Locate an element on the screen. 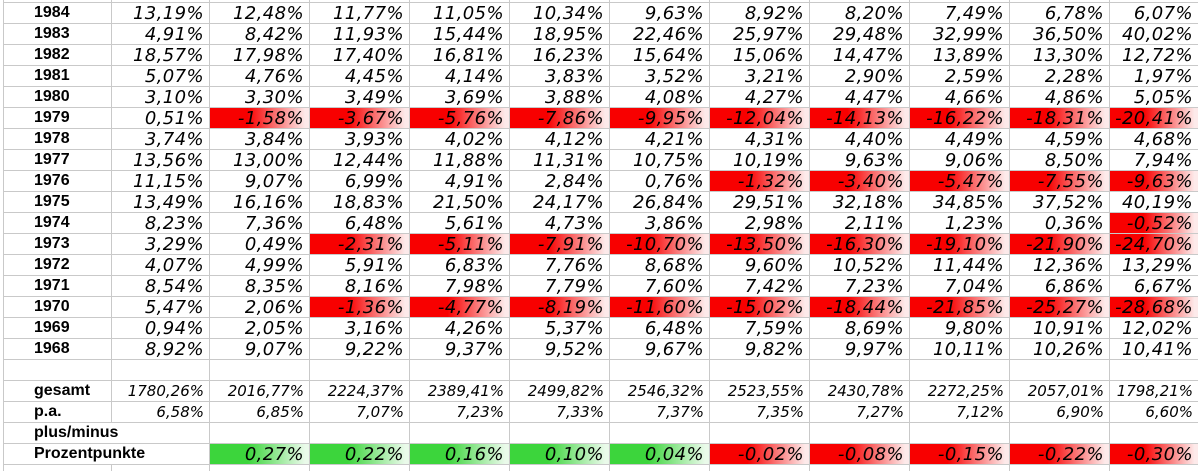 The height and width of the screenshot is (471, 1198). value-cell: 2,59% is located at coordinates (960, 76).